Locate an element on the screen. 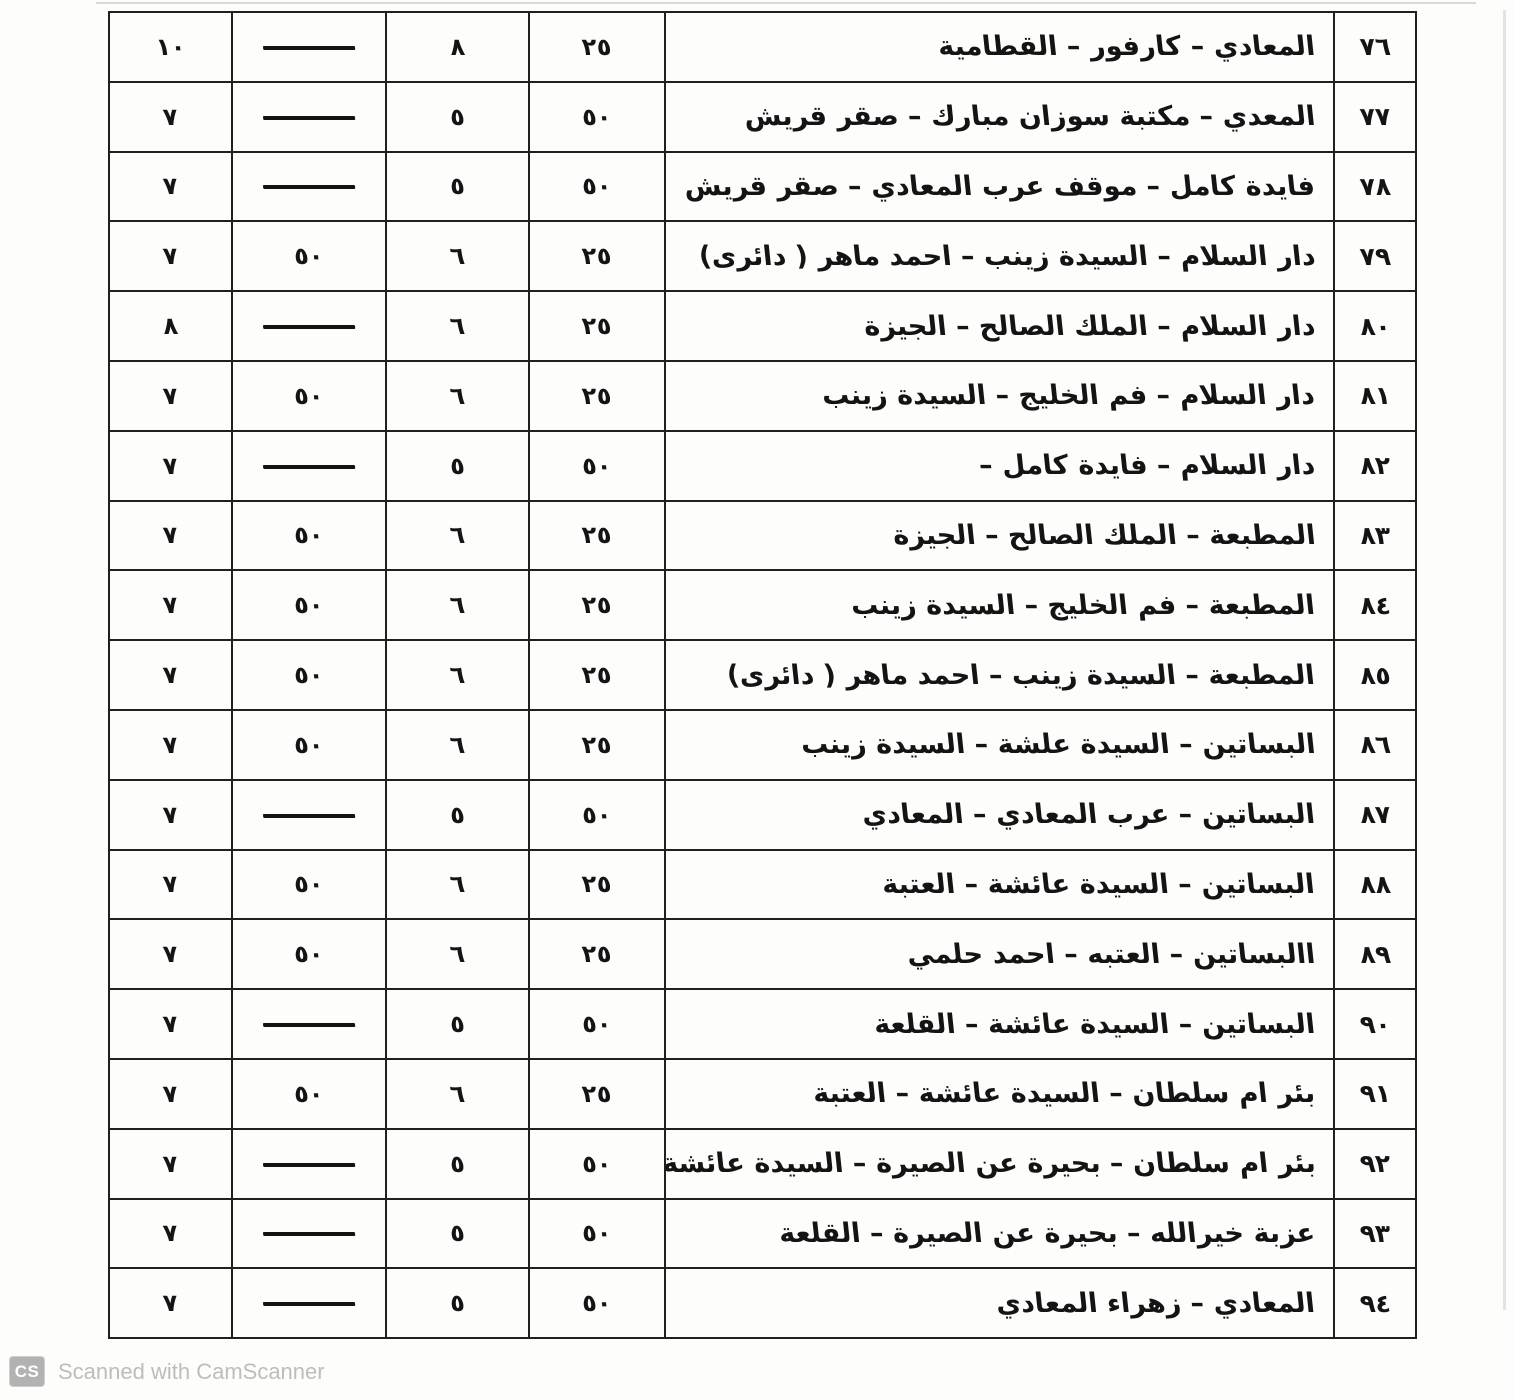 This screenshot has height=1399, width=1514. row-number-cell: ٨٤ is located at coordinates (1375, 605).